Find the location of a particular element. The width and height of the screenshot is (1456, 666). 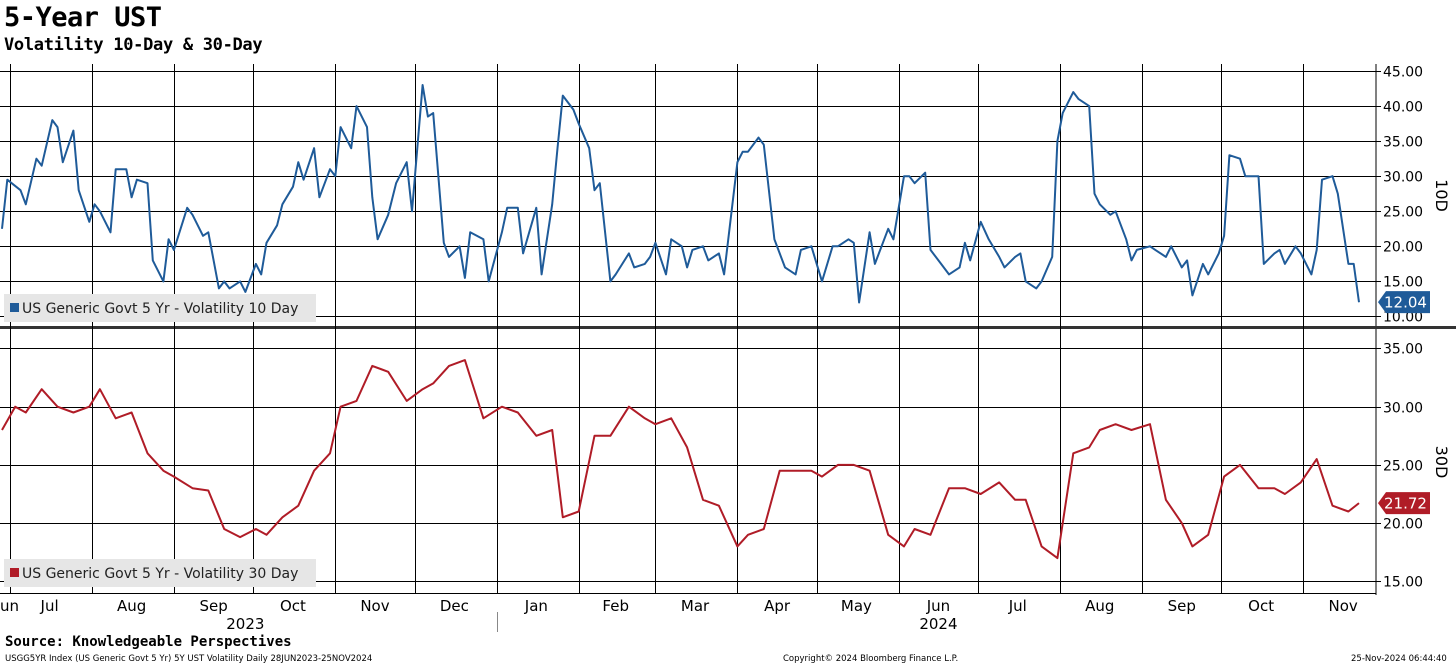

legend-label: US Generic Govt 5 Yr - Volatility 30 Day is located at coordinates (160, 574).